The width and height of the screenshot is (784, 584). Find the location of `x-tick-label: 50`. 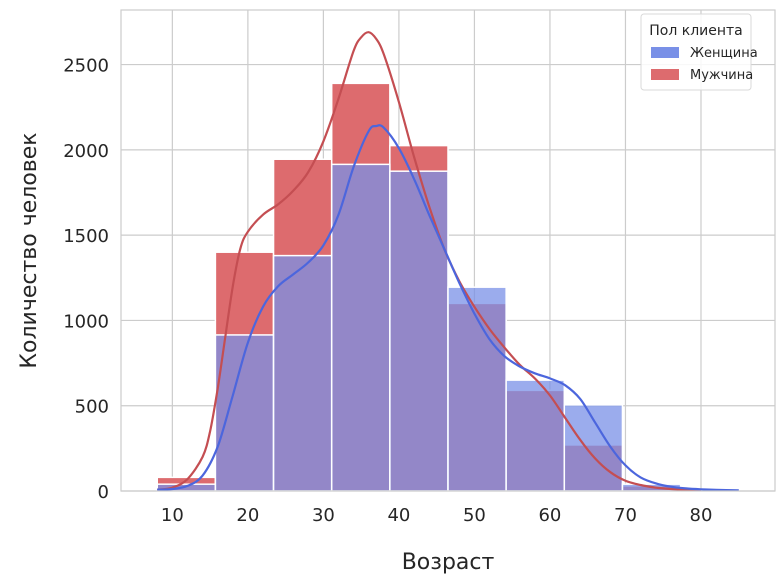

x-tick-label: 50 is located at coordinates (474, 515).